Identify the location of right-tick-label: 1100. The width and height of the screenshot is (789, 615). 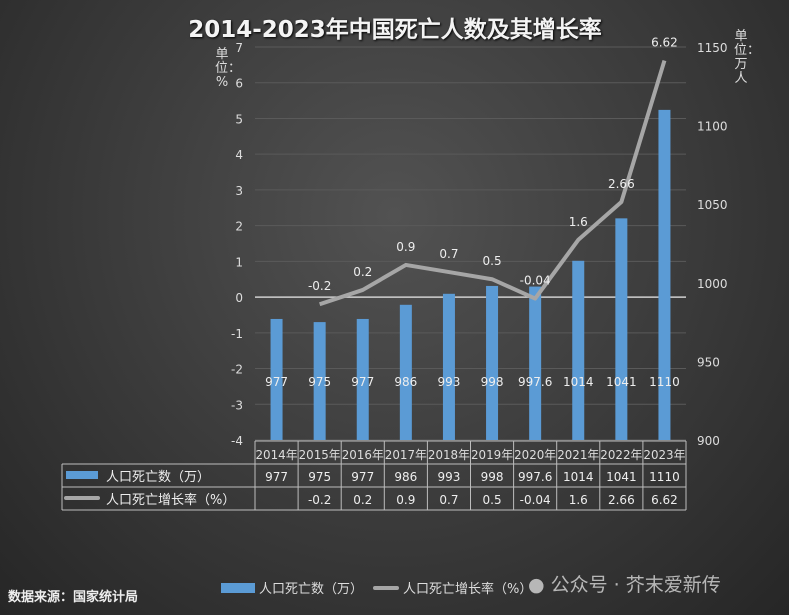
(712, 127).